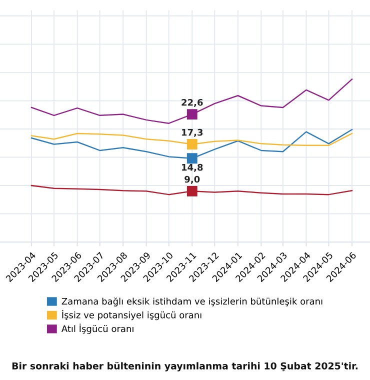 The height and width of the screenshot is (380, 370). I want to click on text: Bir sonraki haber bülteninin yayımlanma tarihi 10 Şubat 2025'tir., so click(185, 367).